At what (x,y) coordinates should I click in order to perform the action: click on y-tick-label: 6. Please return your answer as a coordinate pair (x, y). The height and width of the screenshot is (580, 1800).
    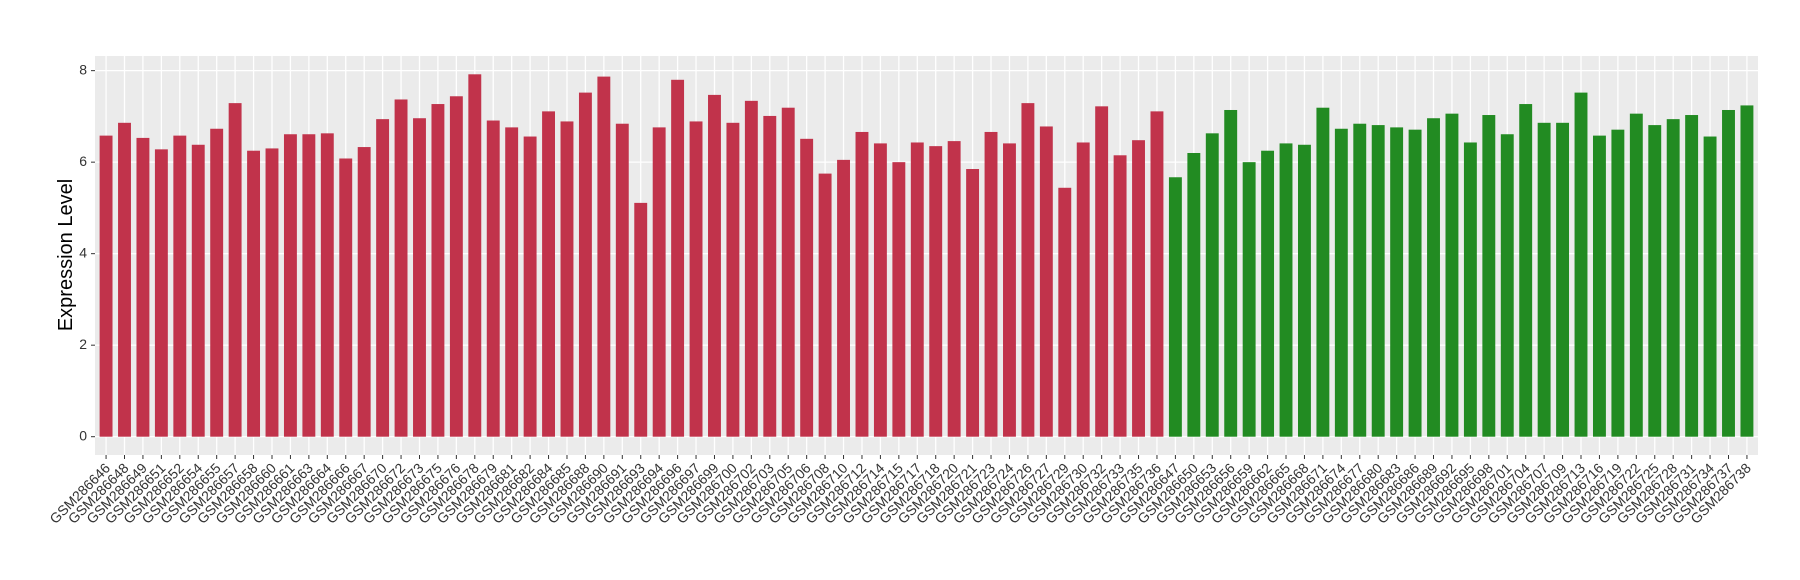
    Looking at the image, I should click on (83, 161).